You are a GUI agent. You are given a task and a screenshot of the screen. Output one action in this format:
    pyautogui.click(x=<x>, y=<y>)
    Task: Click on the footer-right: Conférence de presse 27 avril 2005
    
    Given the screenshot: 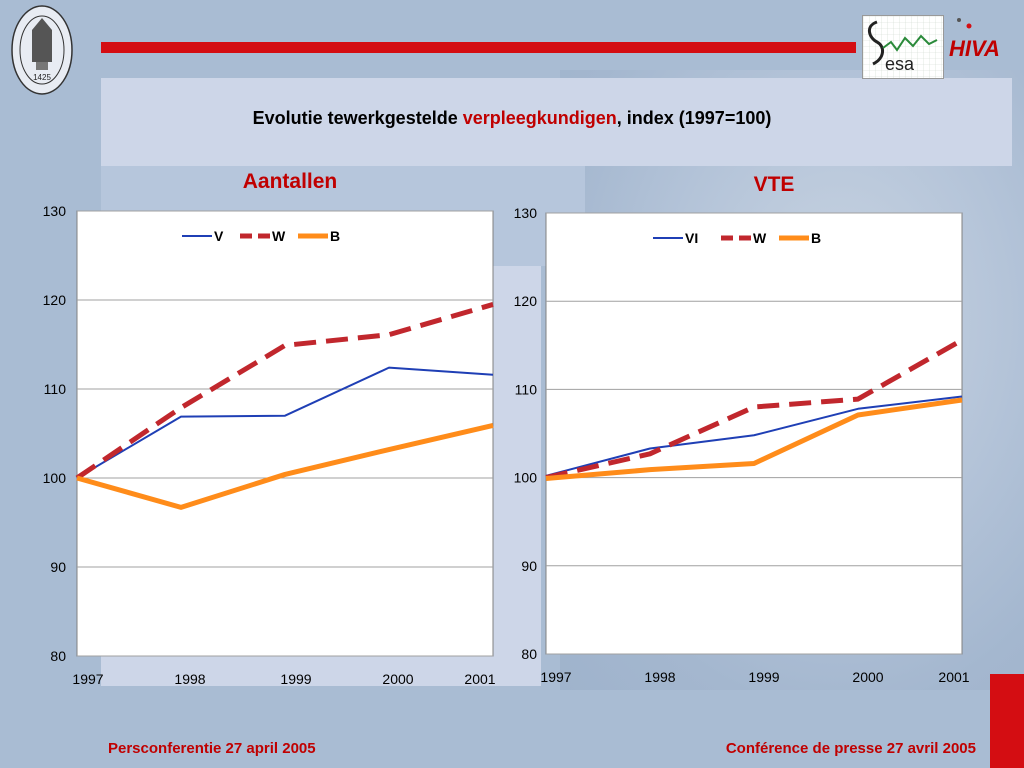 What is the action you would take?
    pyautogui.click(x=850, y=748)
    